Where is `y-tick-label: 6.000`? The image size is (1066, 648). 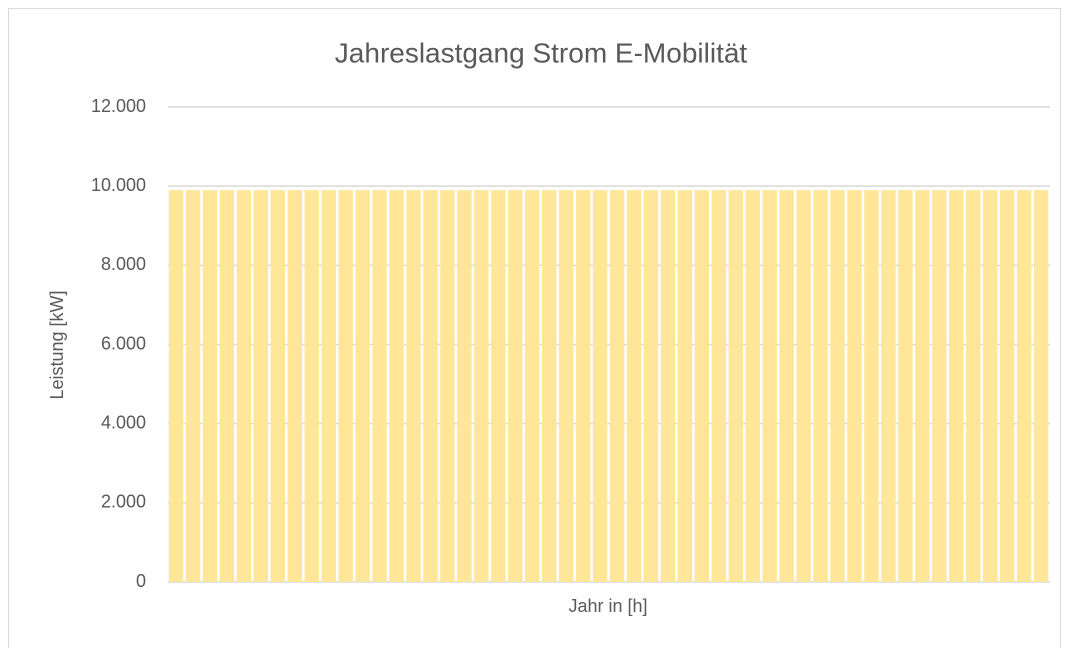
y-tick-label: 6.000 is located at coordinates (123, 343).